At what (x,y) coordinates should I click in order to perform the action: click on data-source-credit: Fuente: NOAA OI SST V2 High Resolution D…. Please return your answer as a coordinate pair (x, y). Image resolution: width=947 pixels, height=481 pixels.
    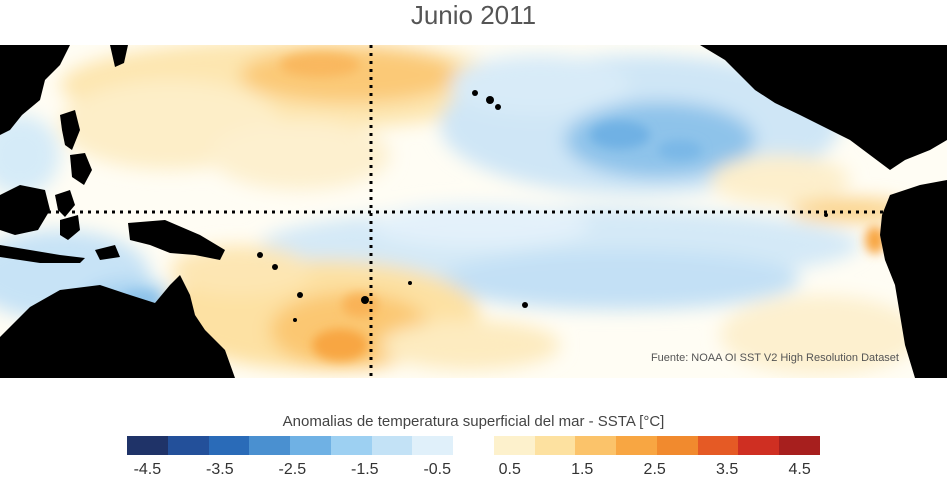
    Looking at the image, I should click on (774, 358).